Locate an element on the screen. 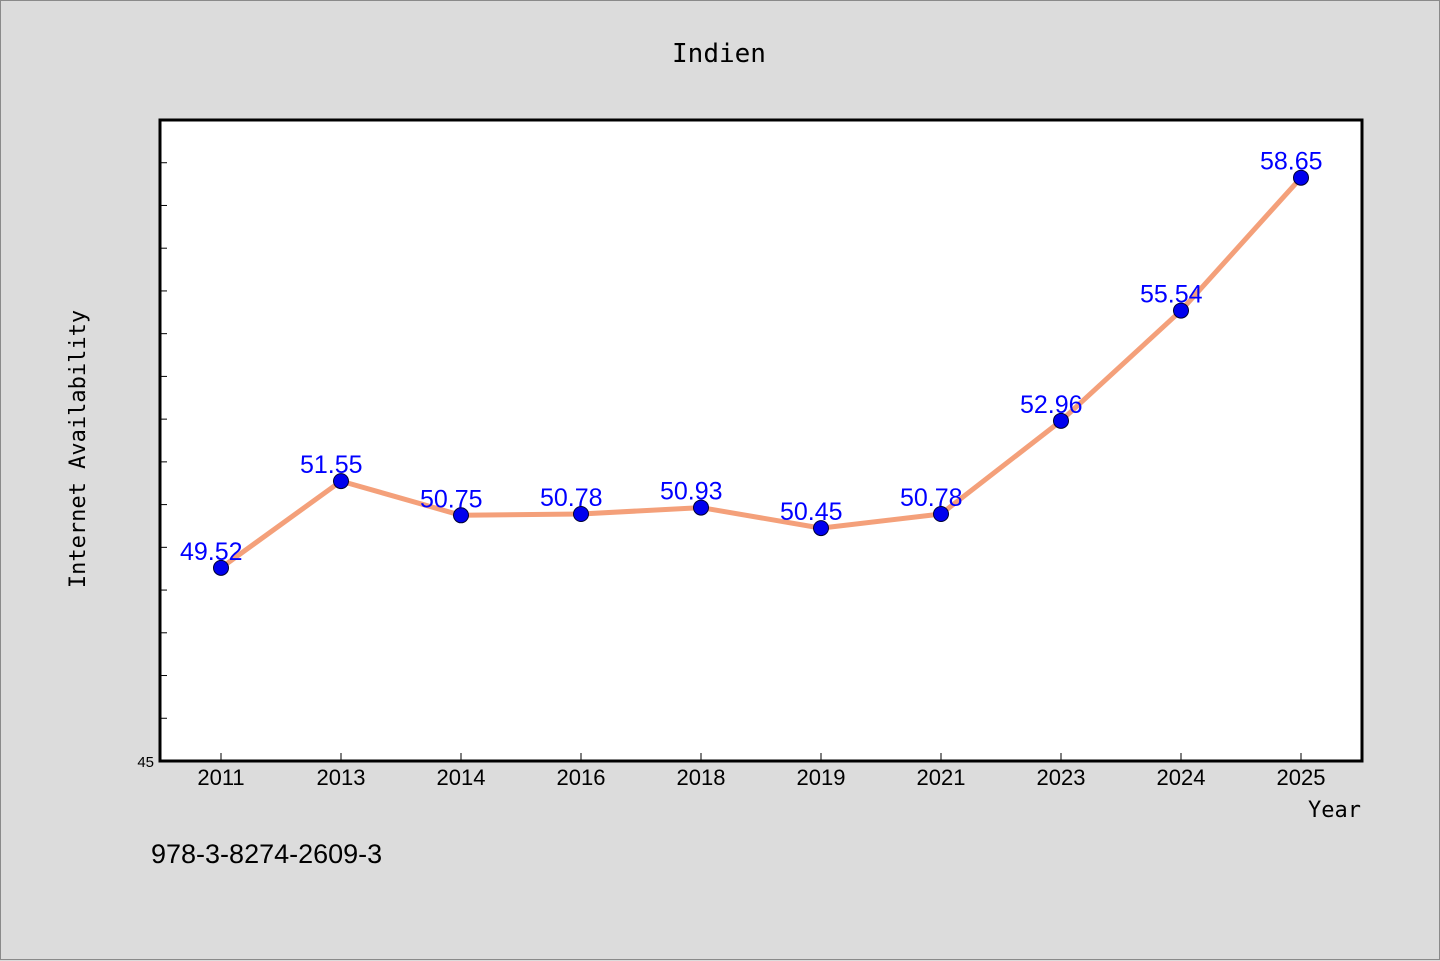 This screenshot has height=961, width=1440. y-axis-title: Internet Availability is located at coordinates (78, 449).